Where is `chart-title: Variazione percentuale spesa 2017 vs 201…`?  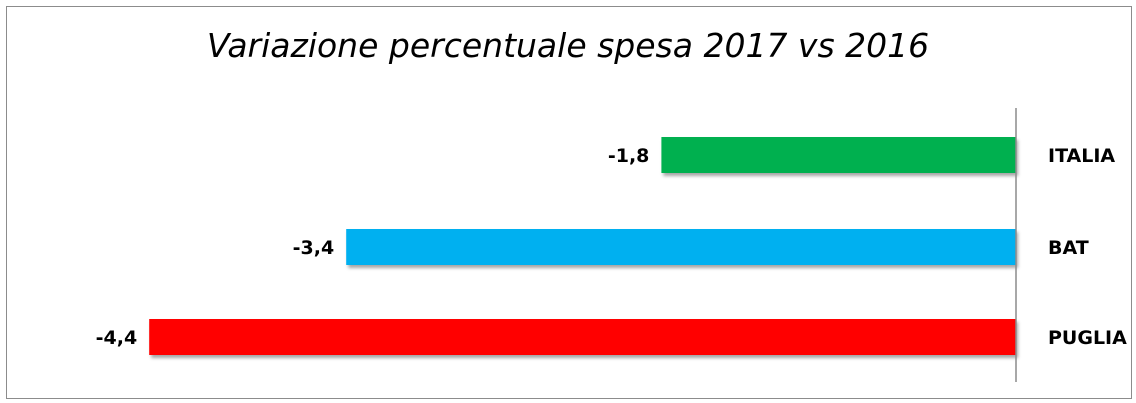 chart-title: Variazione percentuale spesa 2017 vs 201… is located at coordinates (568, 45).